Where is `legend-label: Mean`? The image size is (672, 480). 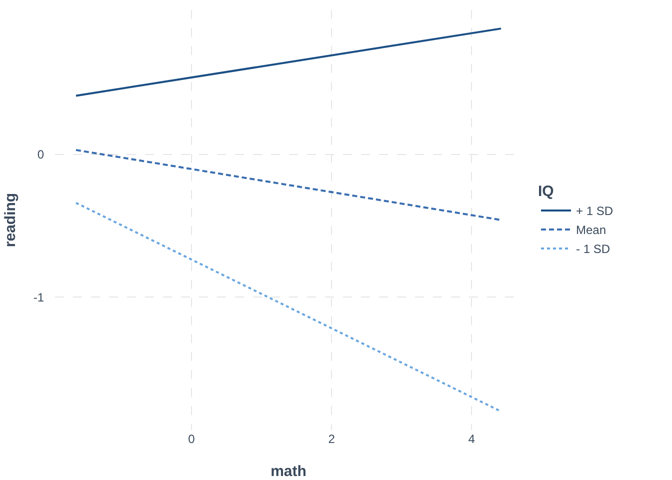
legend-label: Mean is located at coordinates (591, 230).